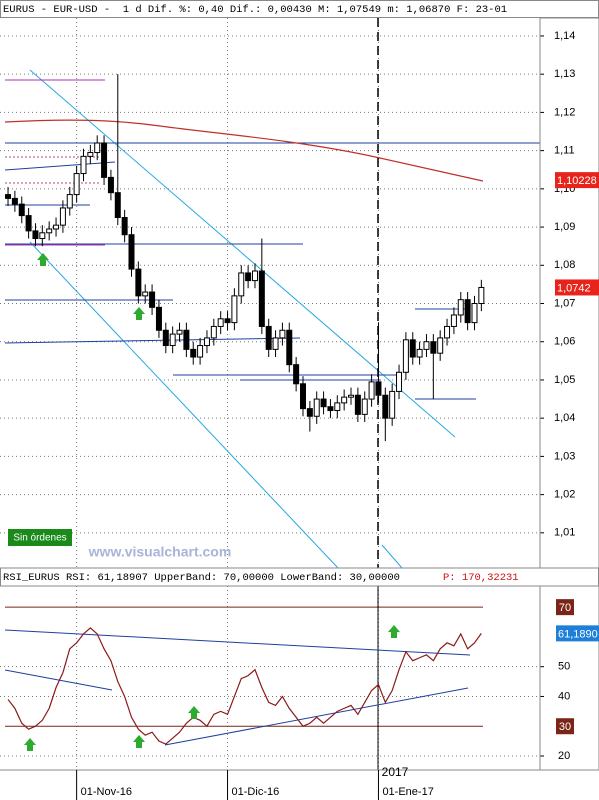  Describe the element at coordinates (160, 552) in the screenshot. I see `watermark: www.visualchart.com` at that location.